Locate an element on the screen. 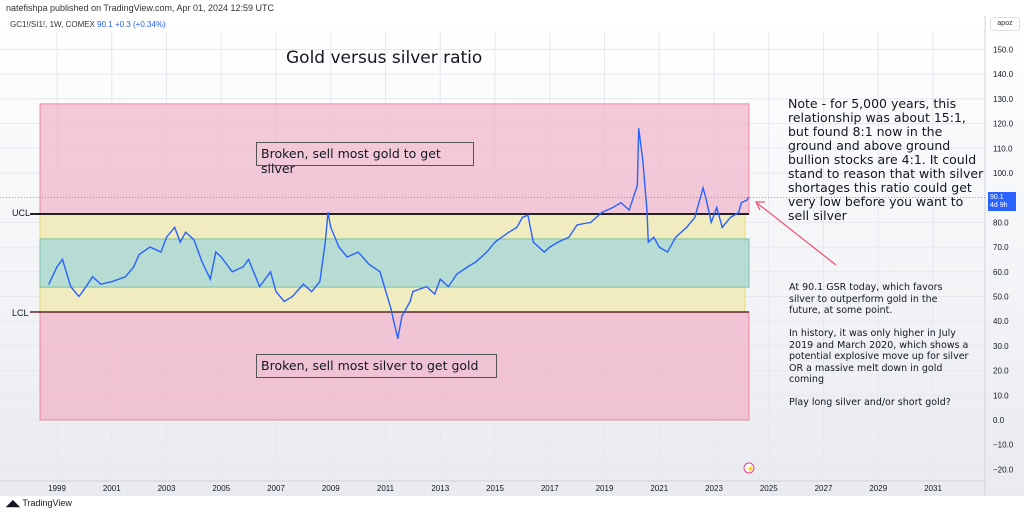  symbol-legend: GC1!/SI1!, 1W, COMEX 90.1 +0.3 (+0.34%) is located at coordinates (88, 24).